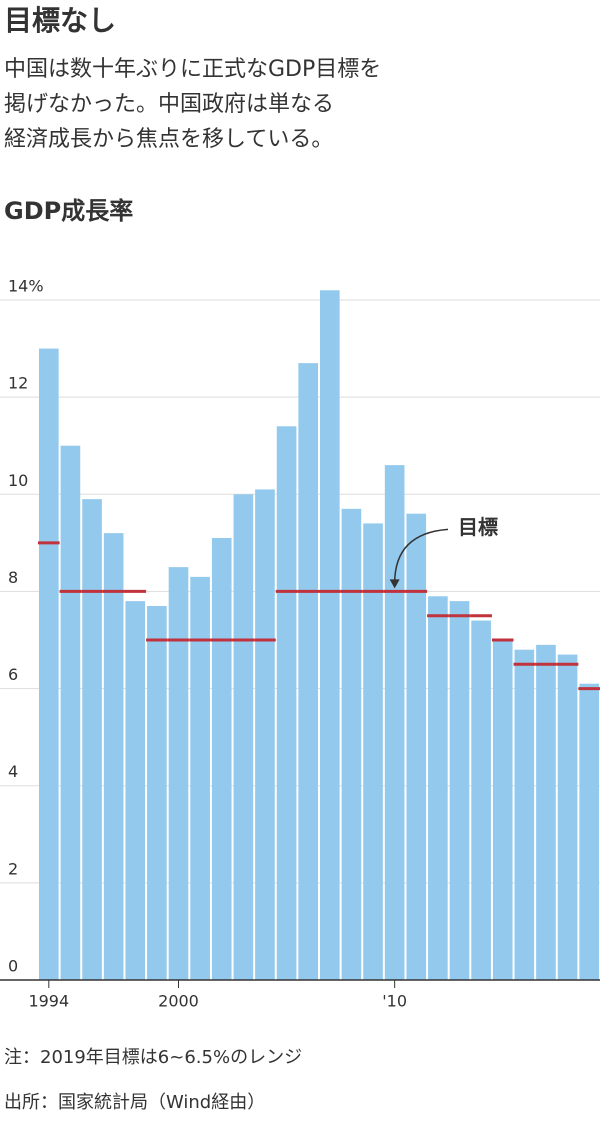 The width and height of the screenshot is (600, 1133). What do you see at coordinates (13, 674) in the screenshot?
I see `y-tick-label: 6` at bounding box center [13, 674].